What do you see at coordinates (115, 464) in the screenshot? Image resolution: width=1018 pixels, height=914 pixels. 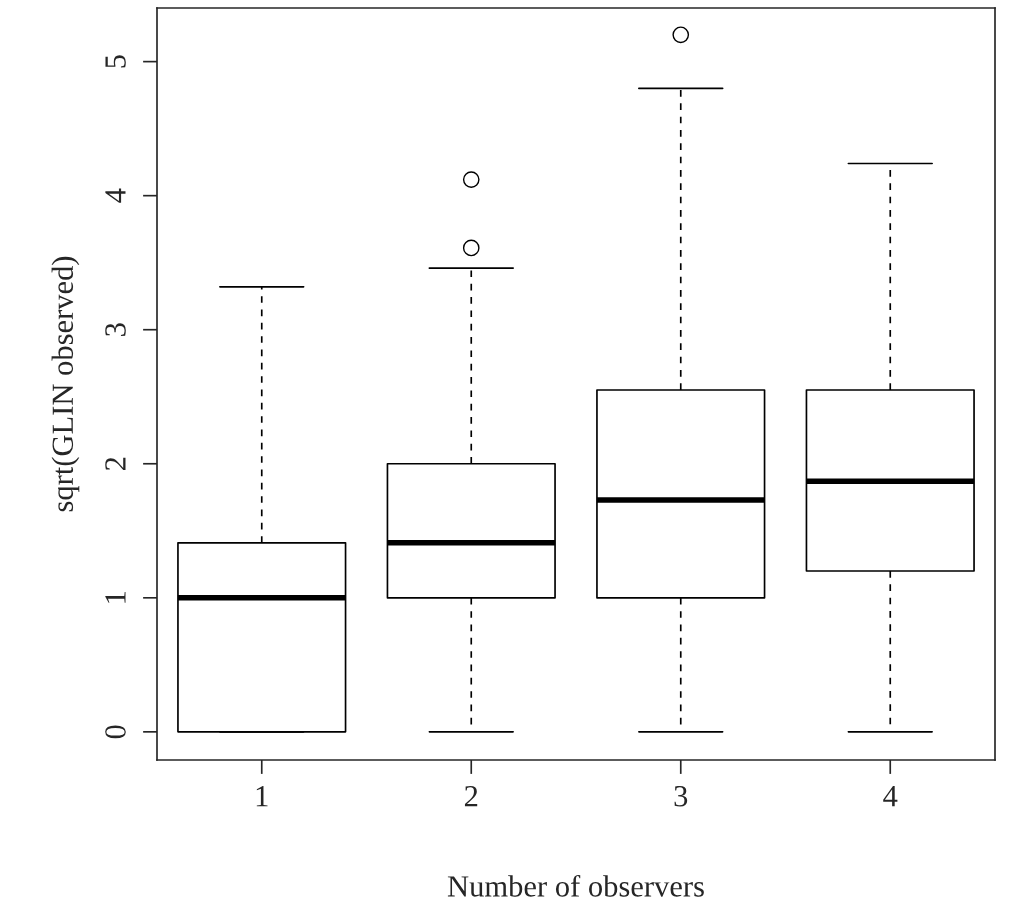 I see `y-tick-label: 2` at bounding box center [115, 464].